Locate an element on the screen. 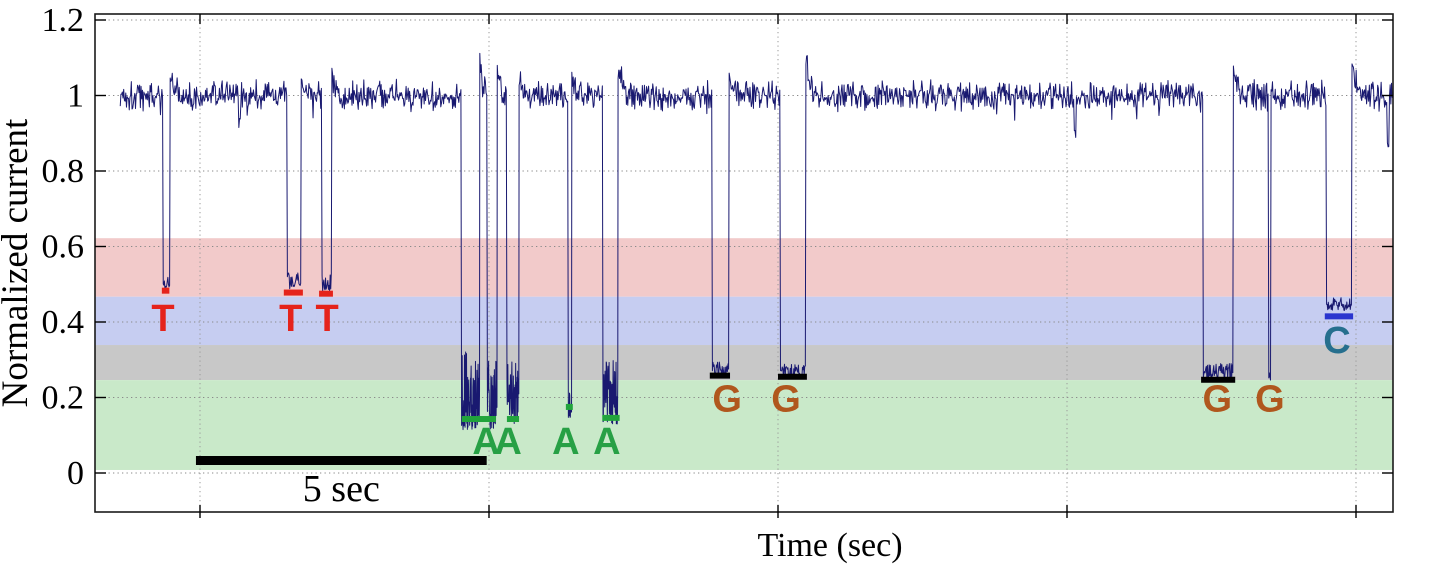 The height and width of the screenshot is (576, 1440). y-axis-title: Normalized current is located at coordinates (18, 262).